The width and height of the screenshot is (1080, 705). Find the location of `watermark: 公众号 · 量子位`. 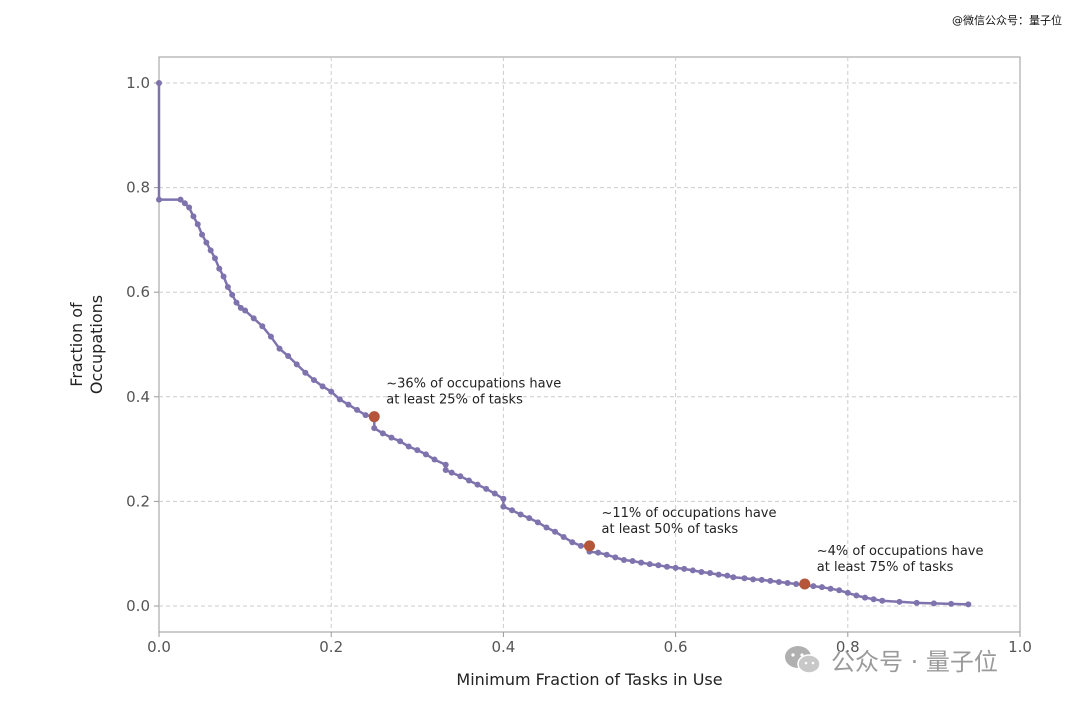

watermark: 公众号 · 量子位 is located at coordinates (890, 659).